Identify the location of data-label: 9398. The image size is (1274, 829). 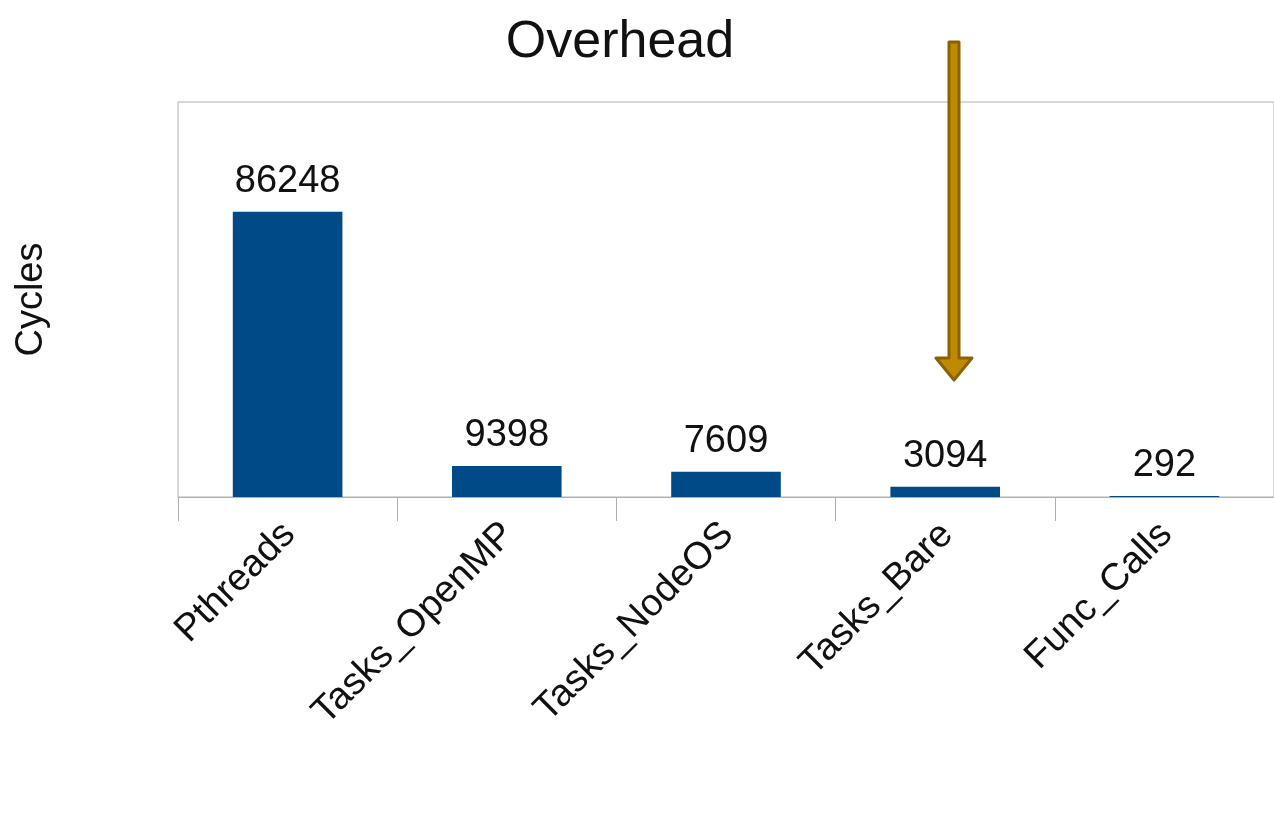
(507, 432).